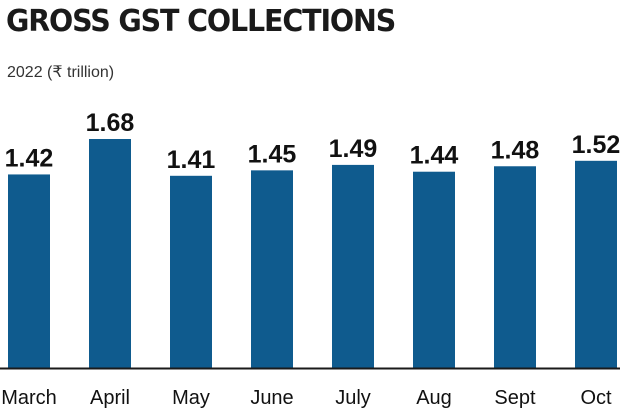  Describe the element at coordinates (61, 72) in the screenshot. I see `chart-subtitle: 2022 (₹ trillion)` at that location.